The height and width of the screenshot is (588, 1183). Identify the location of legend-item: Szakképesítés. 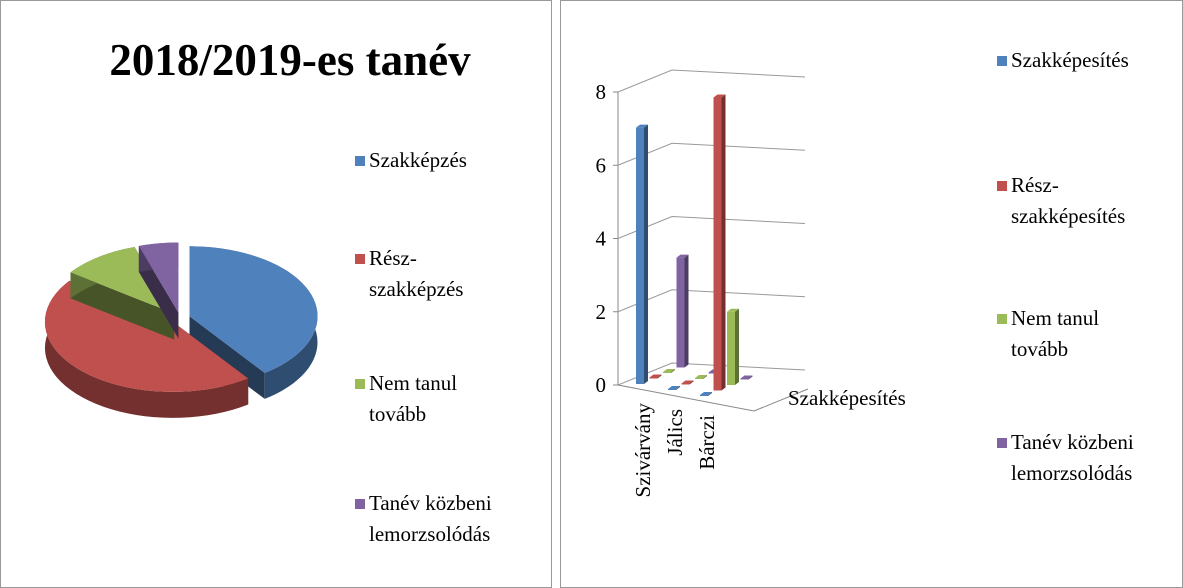
(1074, 60).